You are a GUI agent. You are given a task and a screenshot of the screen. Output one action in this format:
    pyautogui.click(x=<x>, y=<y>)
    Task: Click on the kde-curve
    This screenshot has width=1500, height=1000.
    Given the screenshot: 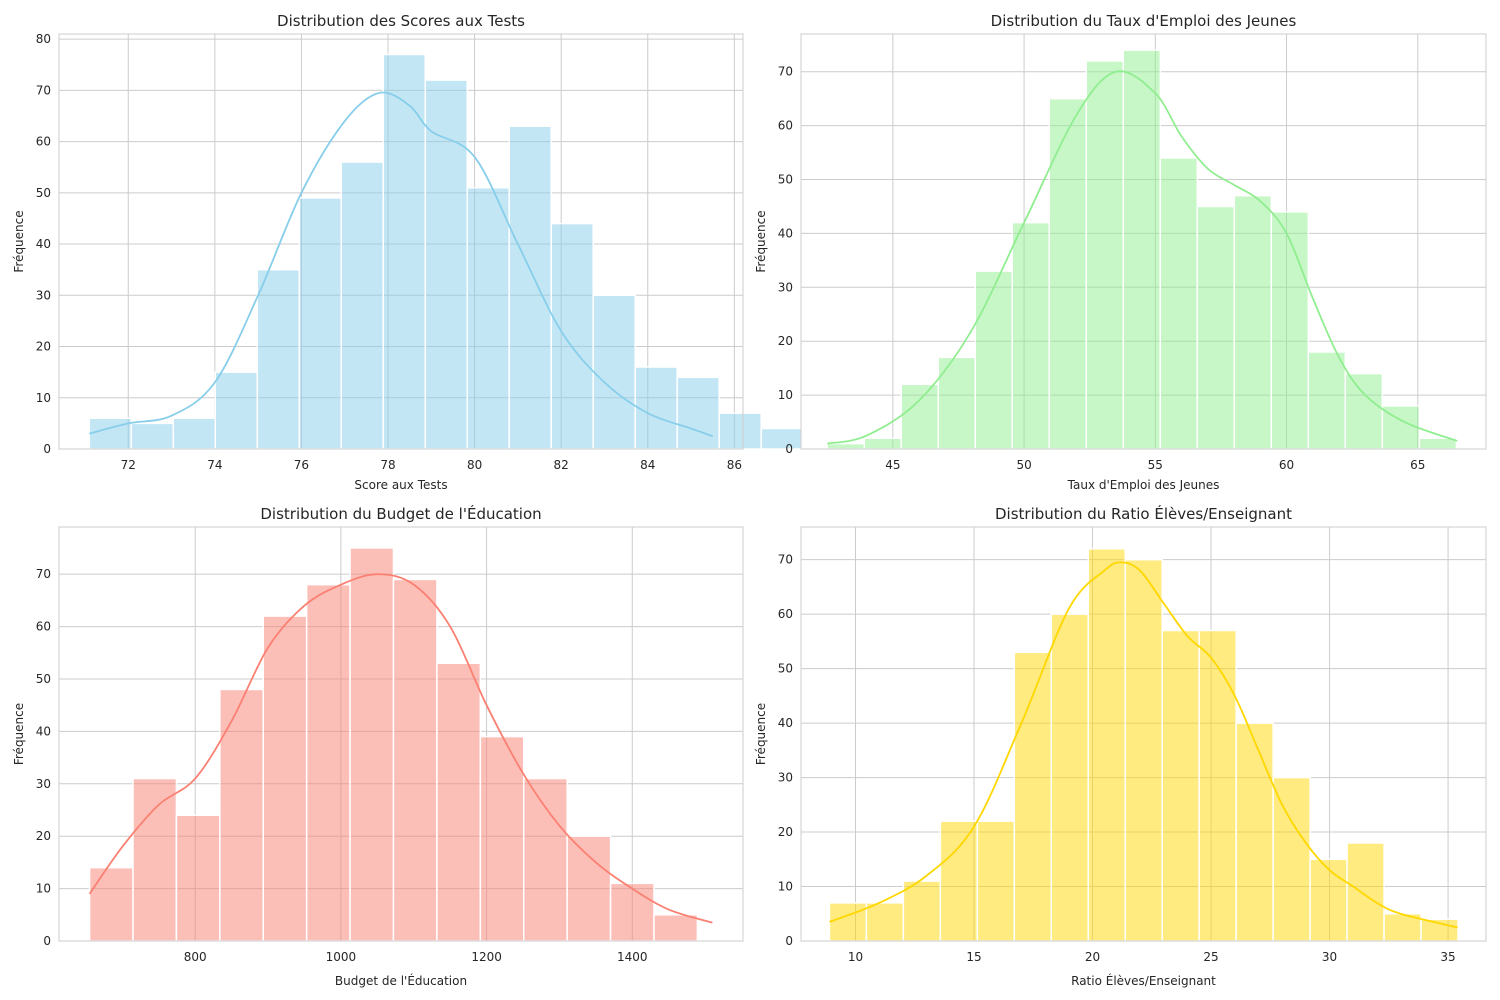 What is the action you would take?
    pyautogui.click(x=401, y=264)
    